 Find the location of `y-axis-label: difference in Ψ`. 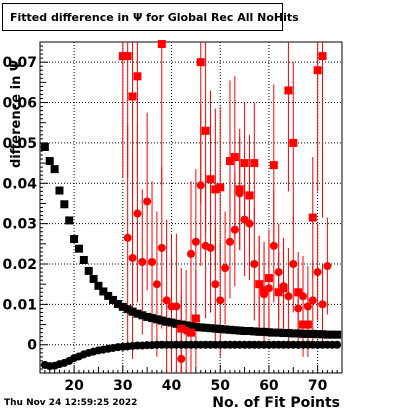

y-axis-label: difference in Ψ is located at coordinates (16, 114).